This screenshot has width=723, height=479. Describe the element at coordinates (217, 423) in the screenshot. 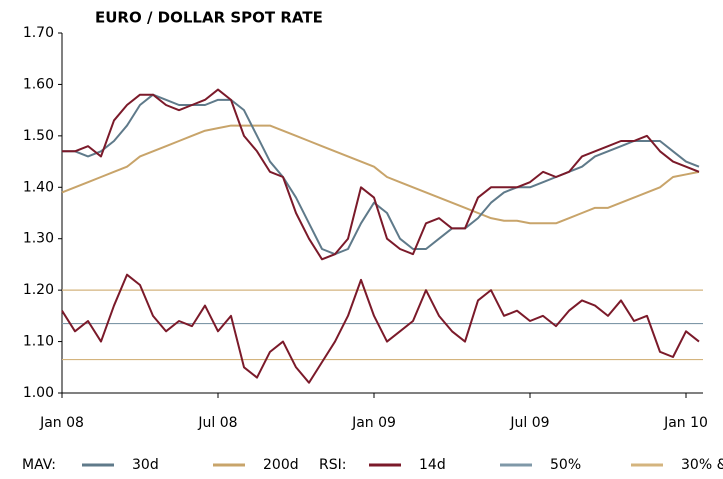

I see `x-tick-label: Jul 08` at that location.